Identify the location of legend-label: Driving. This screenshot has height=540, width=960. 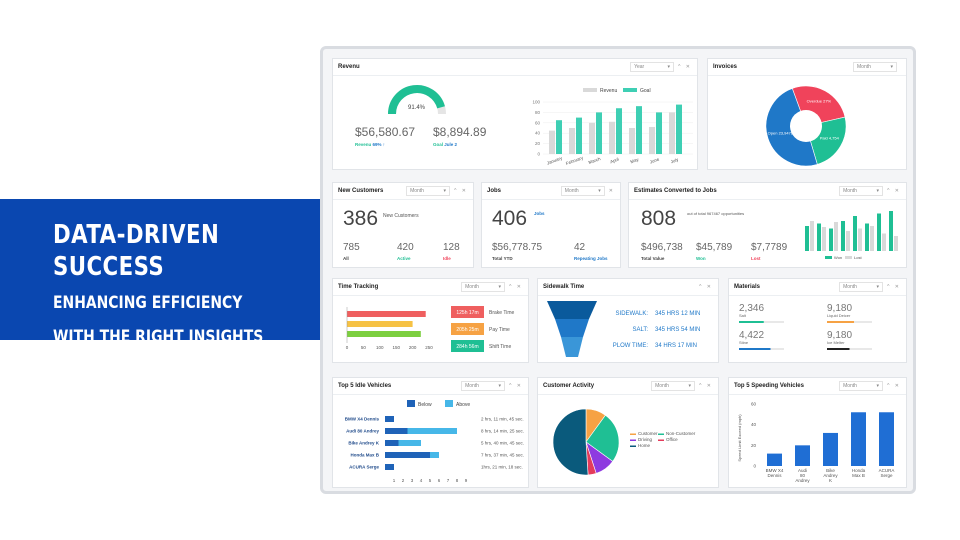
(645, 439).